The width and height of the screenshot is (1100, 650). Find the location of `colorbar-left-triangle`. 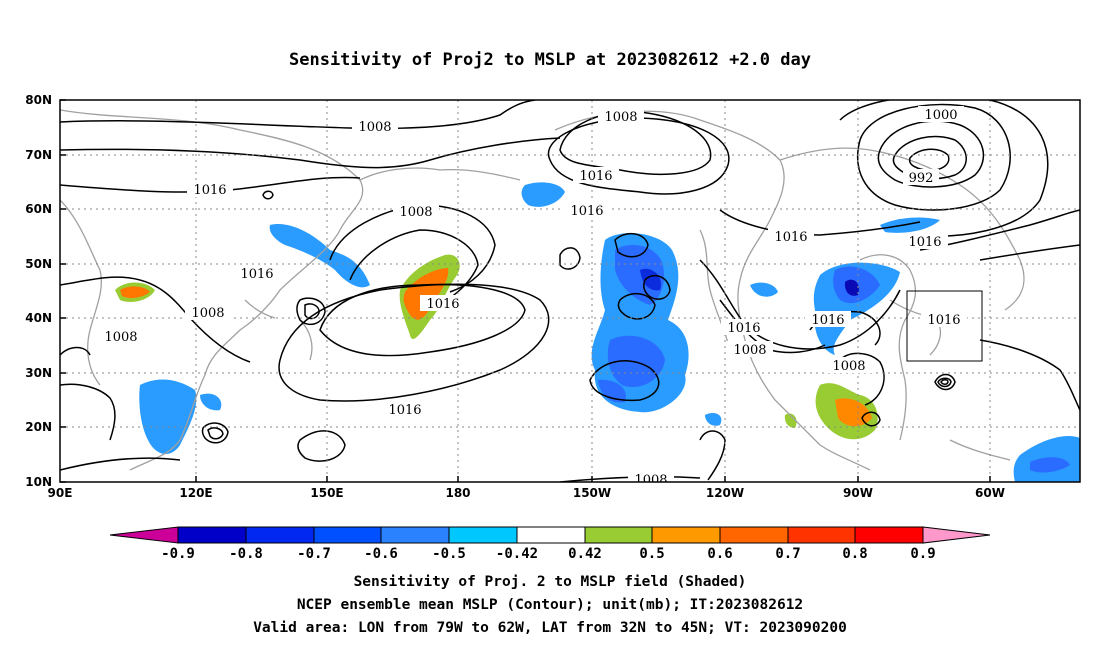

colorbar-left-triangle is located at coordinates (144, 535).